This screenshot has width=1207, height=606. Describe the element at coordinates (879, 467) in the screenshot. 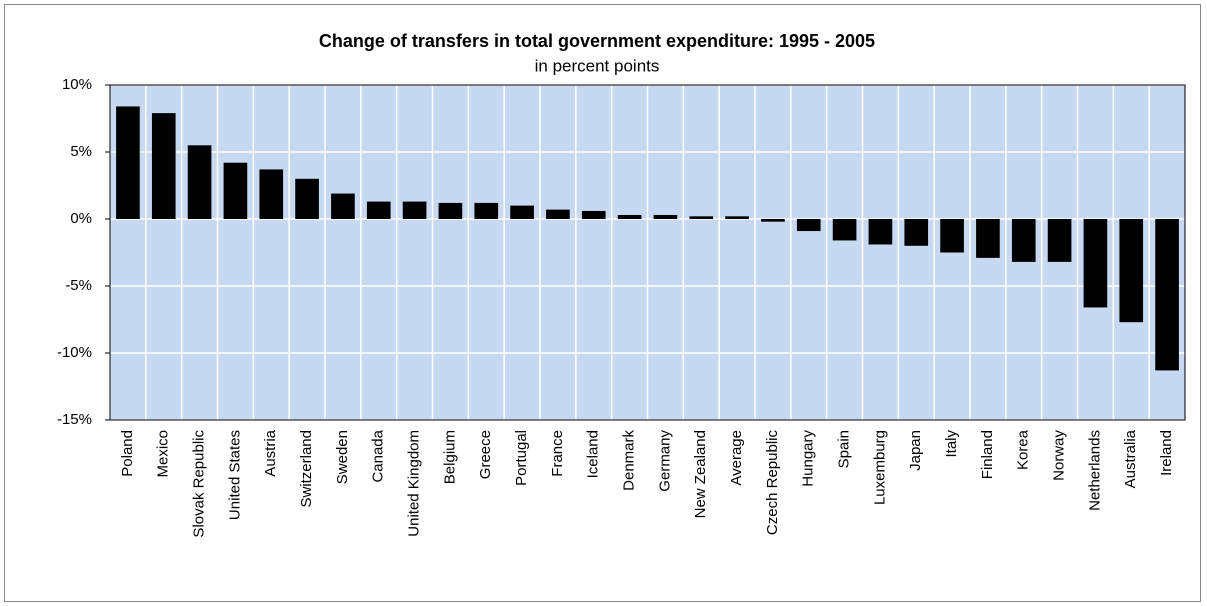

I see `x-tick-label: Luxemburg` at that location.